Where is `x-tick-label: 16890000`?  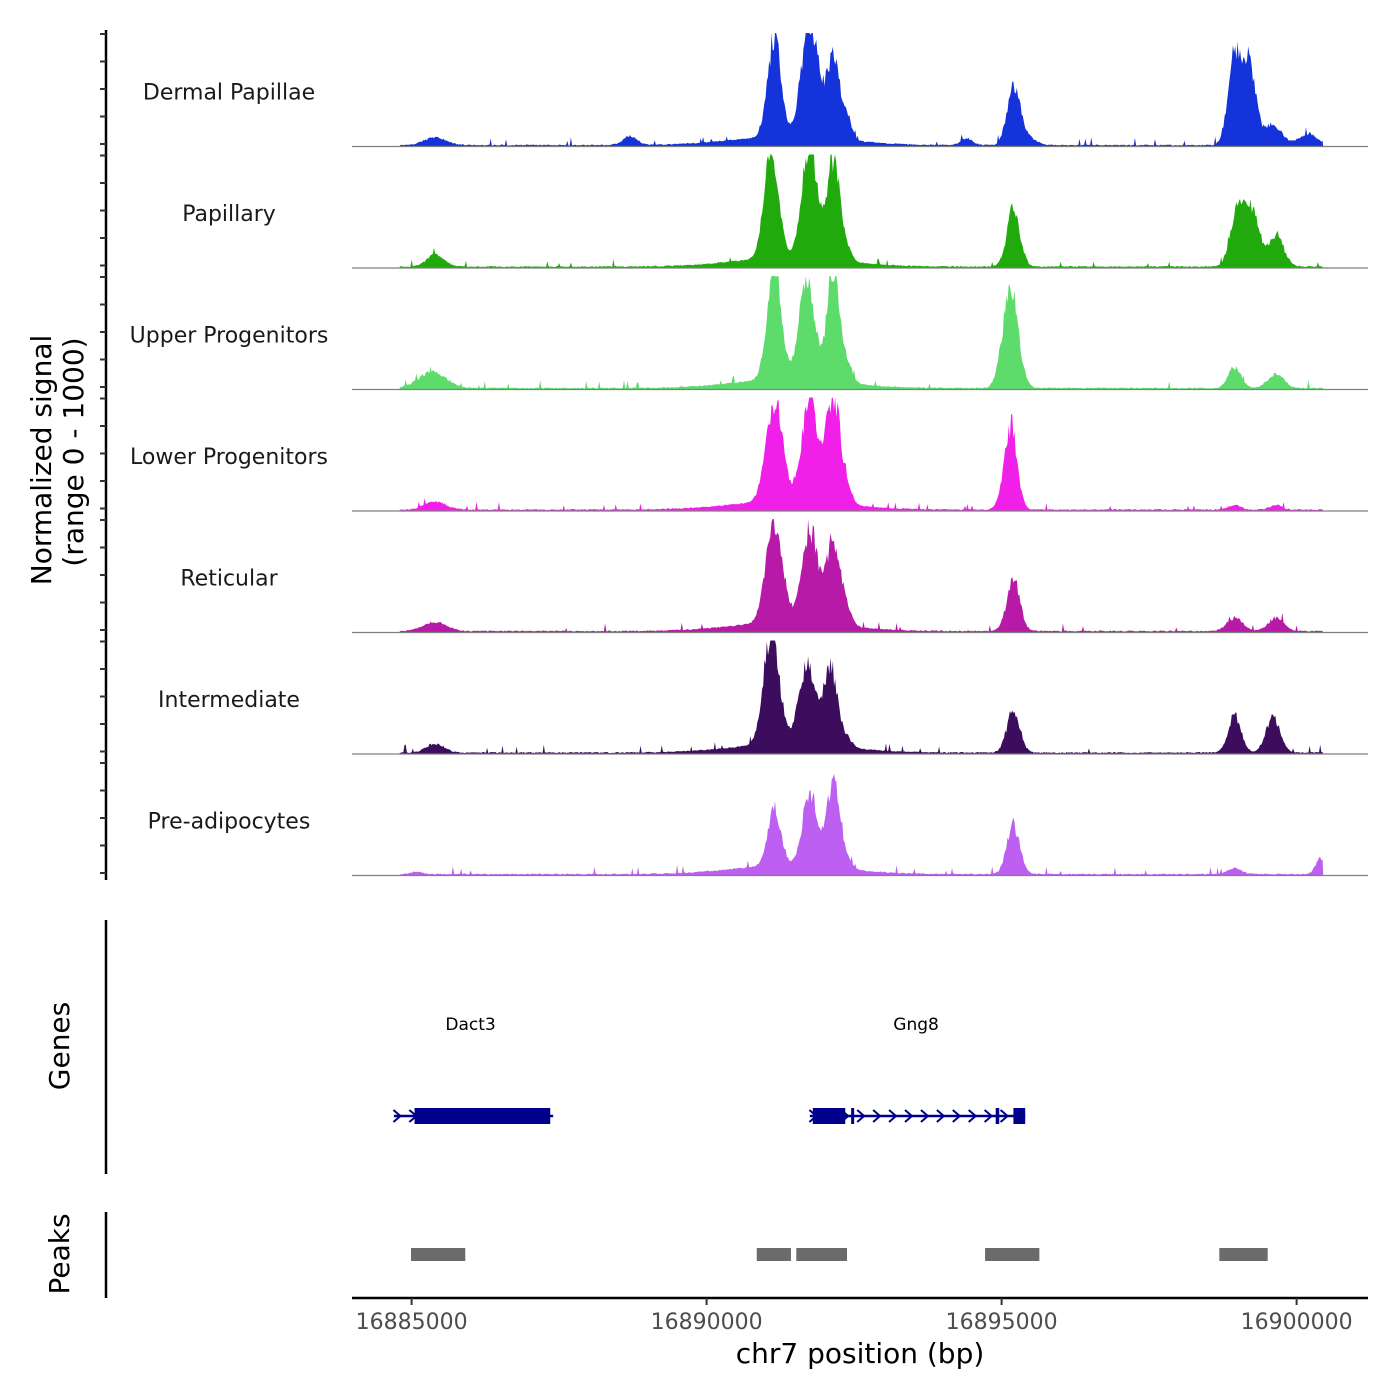
x-tick-label: 16890000 is located at coordinates (707, 1322).